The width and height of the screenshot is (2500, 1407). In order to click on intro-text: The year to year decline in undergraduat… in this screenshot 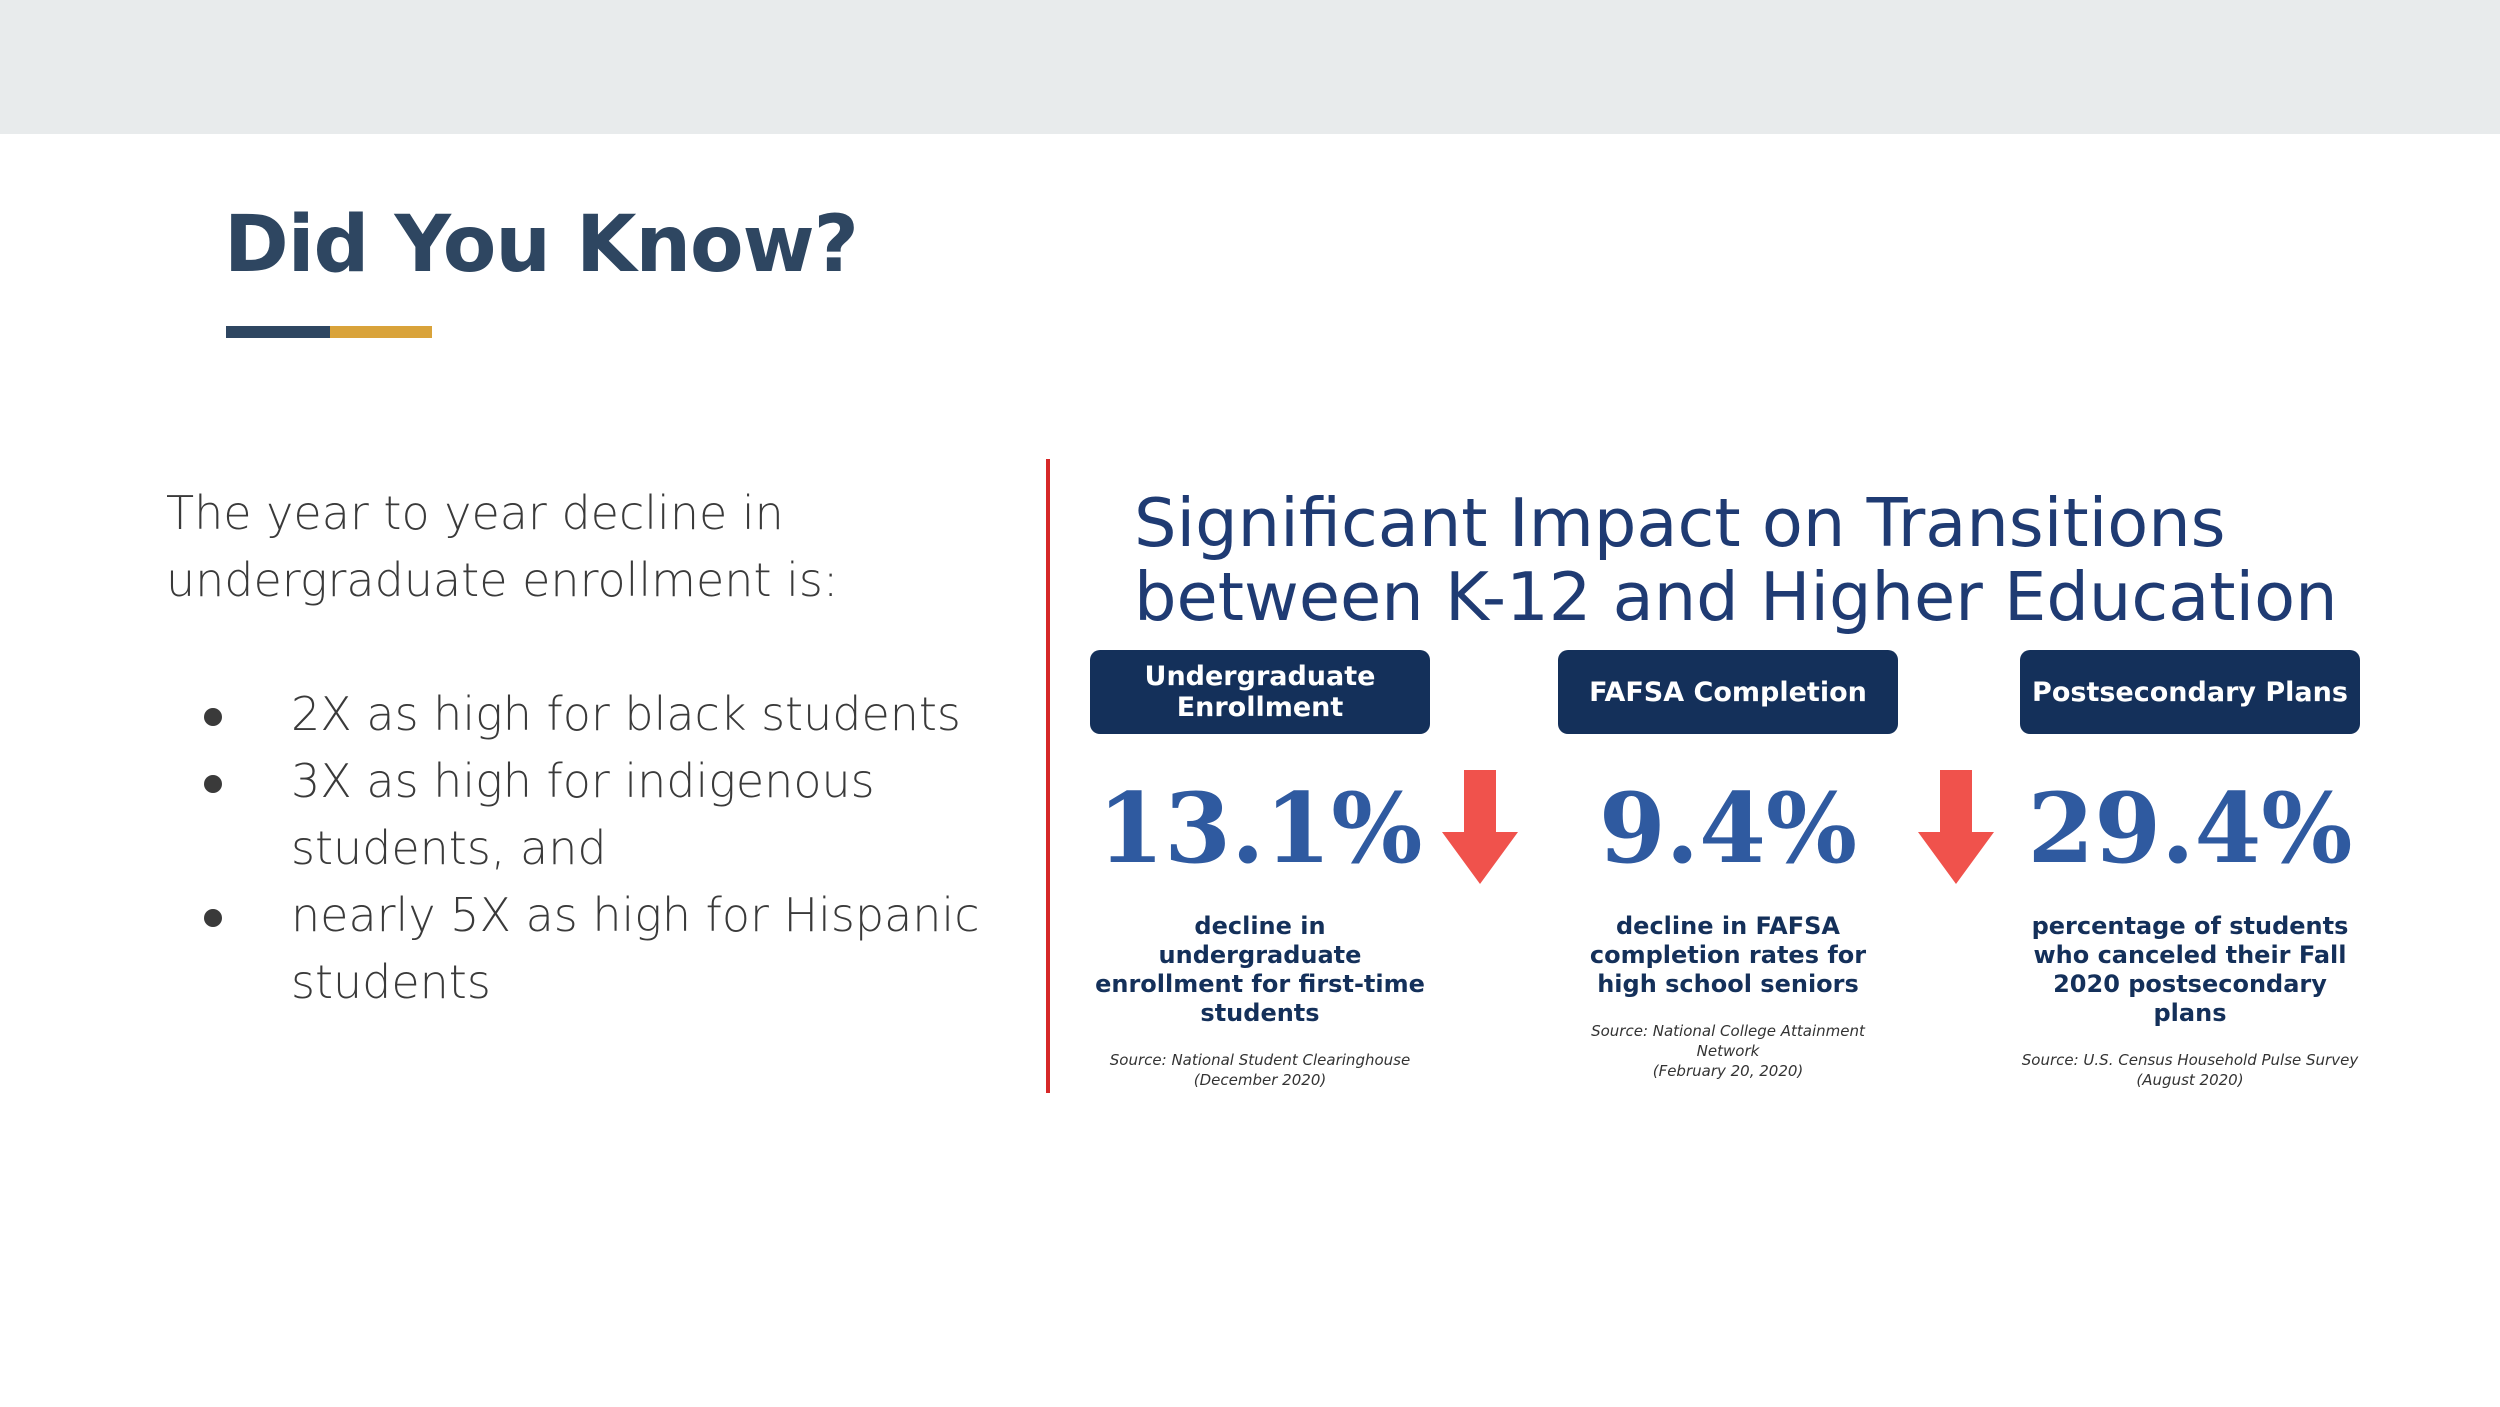, I will do `click(502, 546)`.